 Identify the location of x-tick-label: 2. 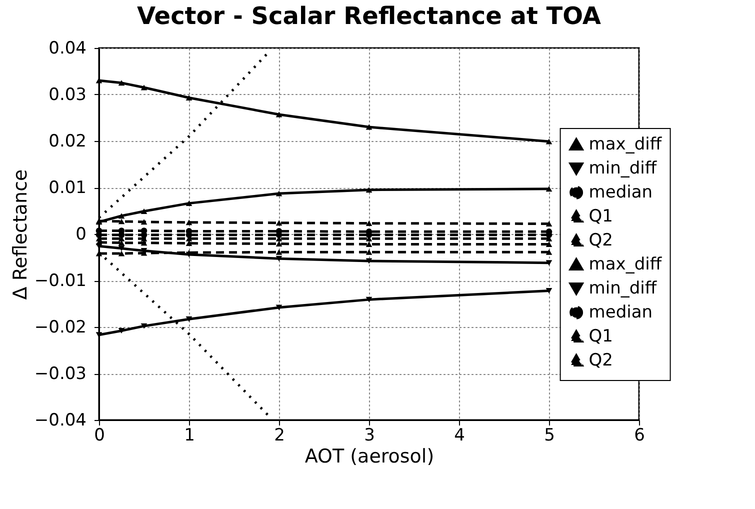
(279, 436).